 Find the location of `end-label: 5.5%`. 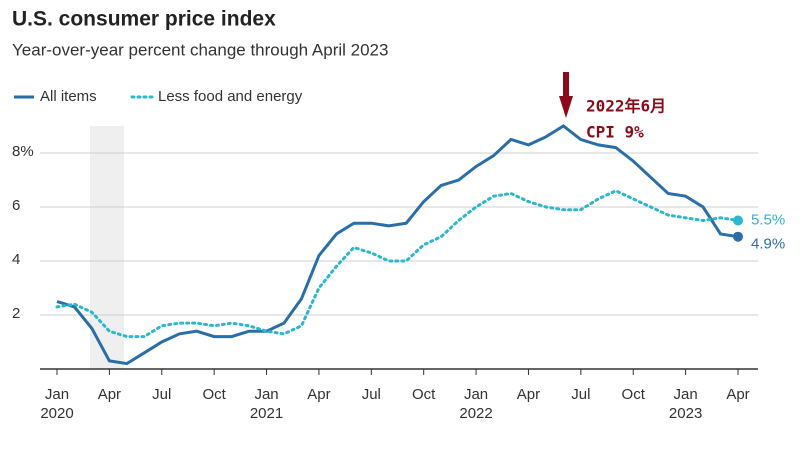

end-label: 5.5% is located at coordinates (768, 219).